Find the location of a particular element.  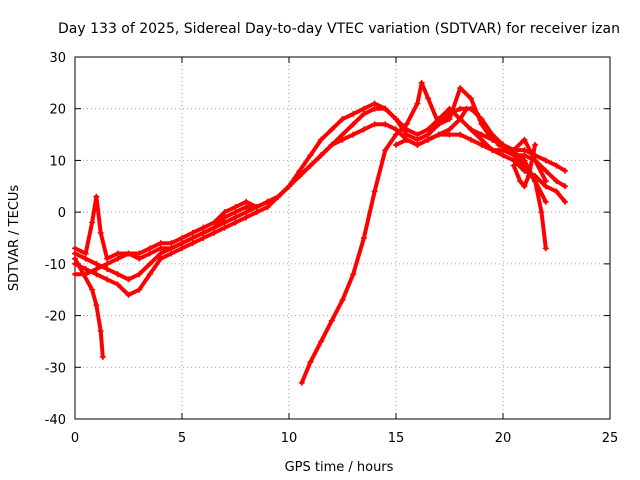

y-axis-label: SDTVAR / TECUs is located at coordinates (14, 238).